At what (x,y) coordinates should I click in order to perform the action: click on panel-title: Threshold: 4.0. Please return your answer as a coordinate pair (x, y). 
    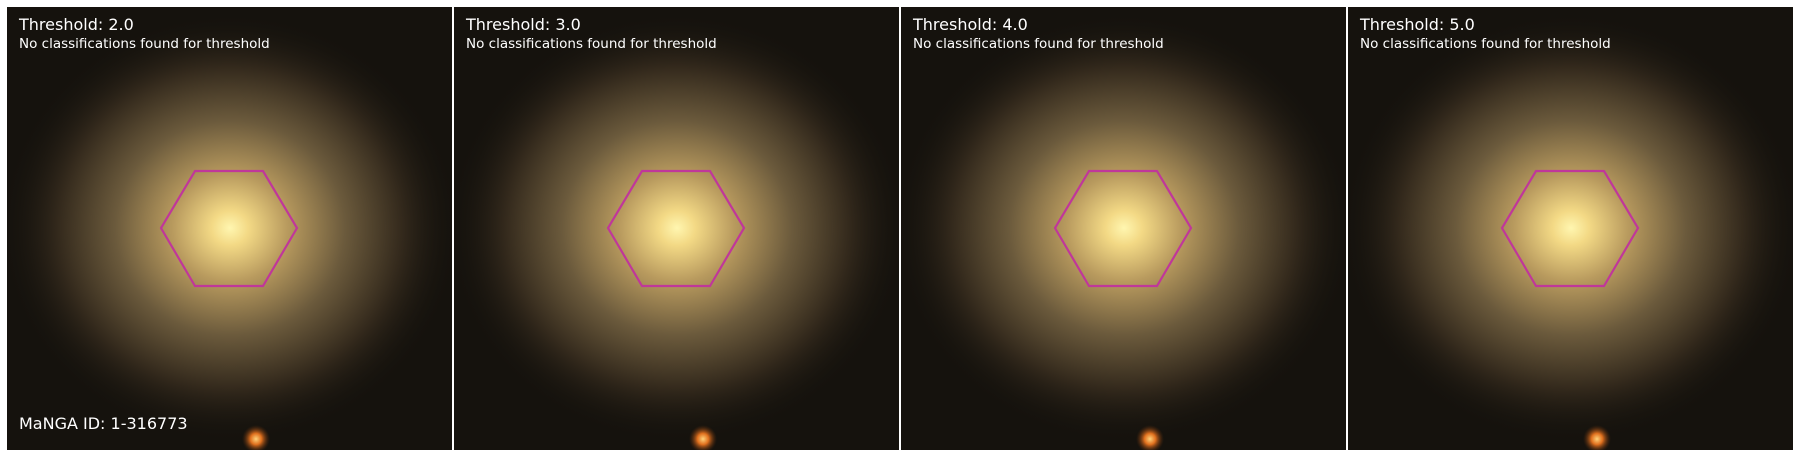
    Looking at the image, I should click on (970, 24).